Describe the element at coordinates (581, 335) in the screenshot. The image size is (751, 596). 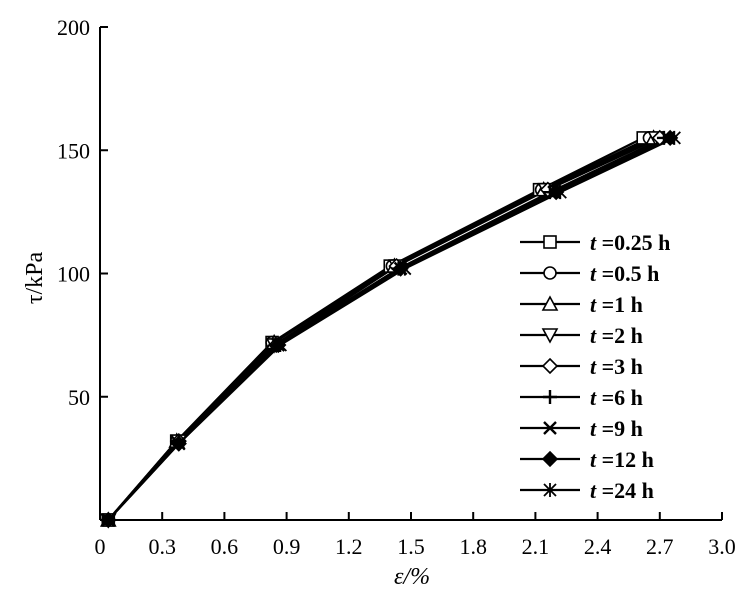
I see `legend-item: t =2 h` at that location.